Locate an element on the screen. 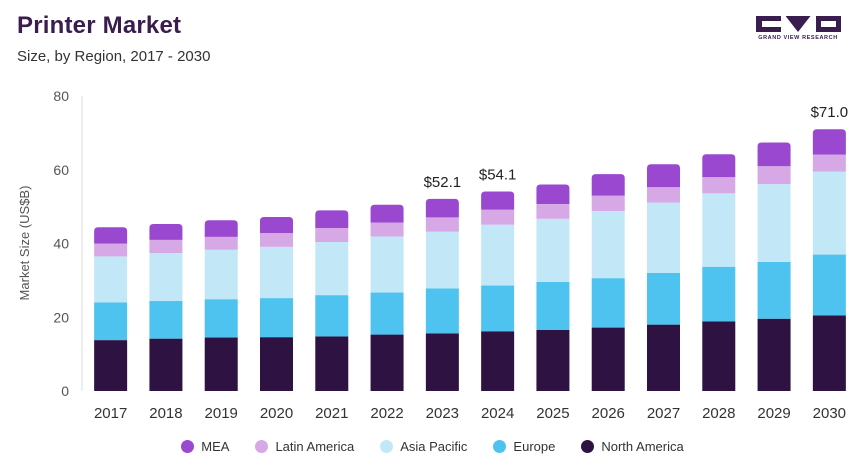  bar-stack-2024 is located at coordinates (498, 291).